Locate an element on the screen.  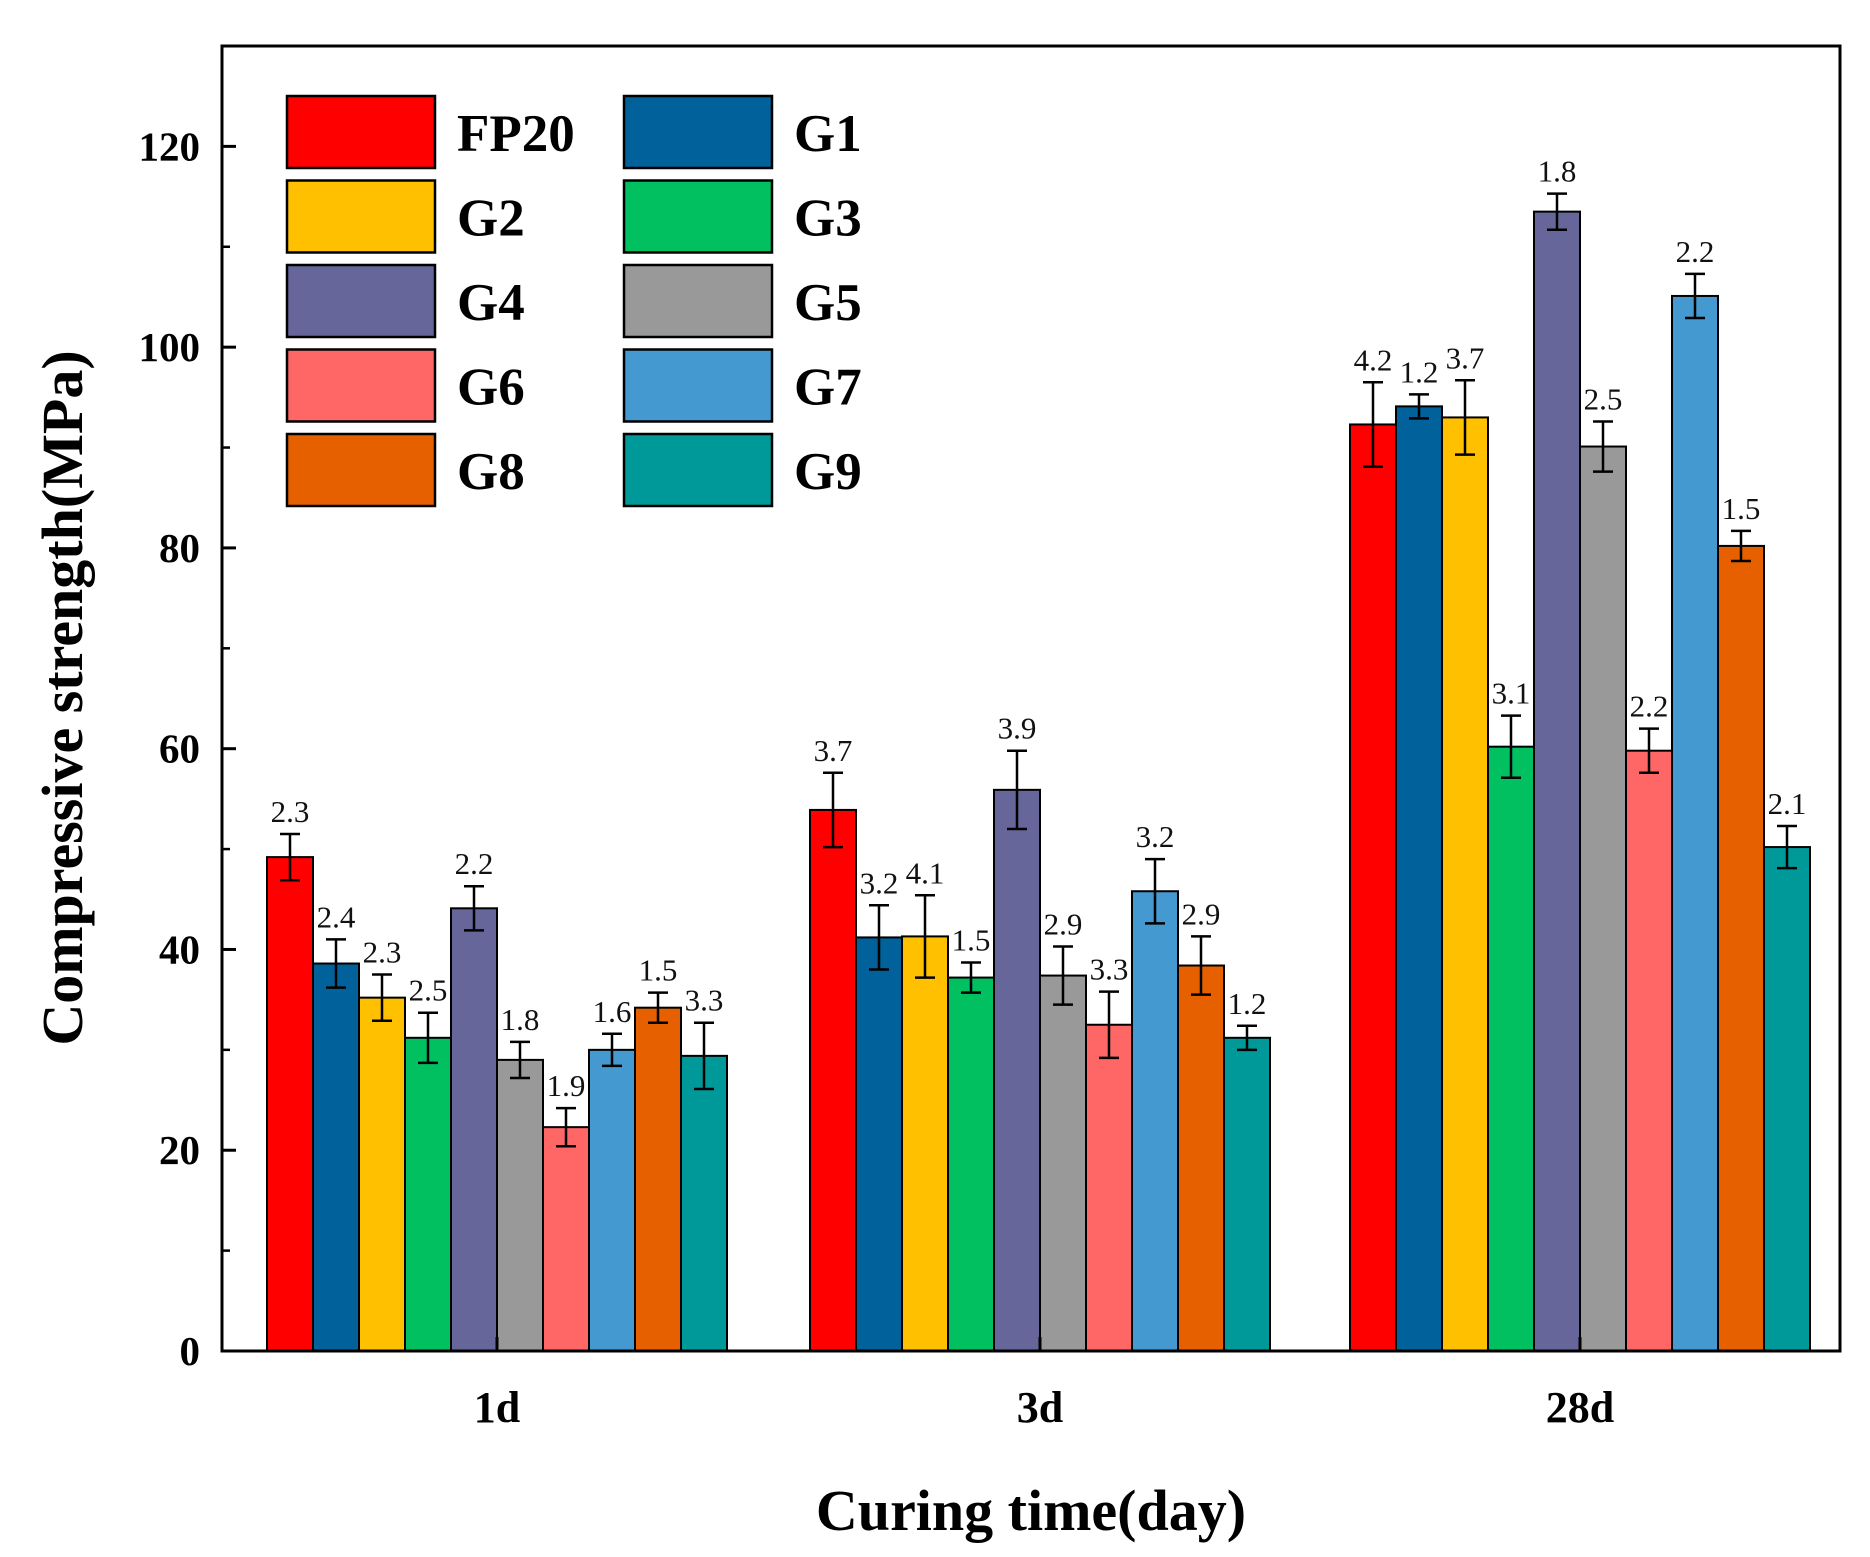
bar-g6-28d is located at coordinates (1649, 1050).